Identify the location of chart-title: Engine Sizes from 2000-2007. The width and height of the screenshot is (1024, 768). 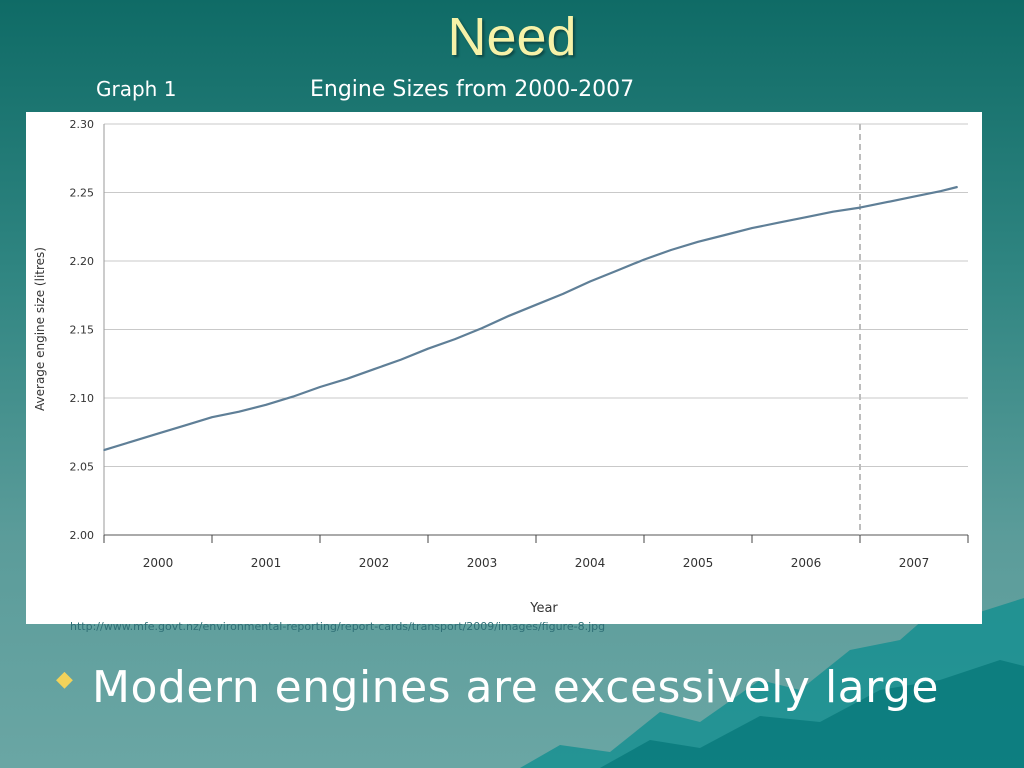
(472, 89).